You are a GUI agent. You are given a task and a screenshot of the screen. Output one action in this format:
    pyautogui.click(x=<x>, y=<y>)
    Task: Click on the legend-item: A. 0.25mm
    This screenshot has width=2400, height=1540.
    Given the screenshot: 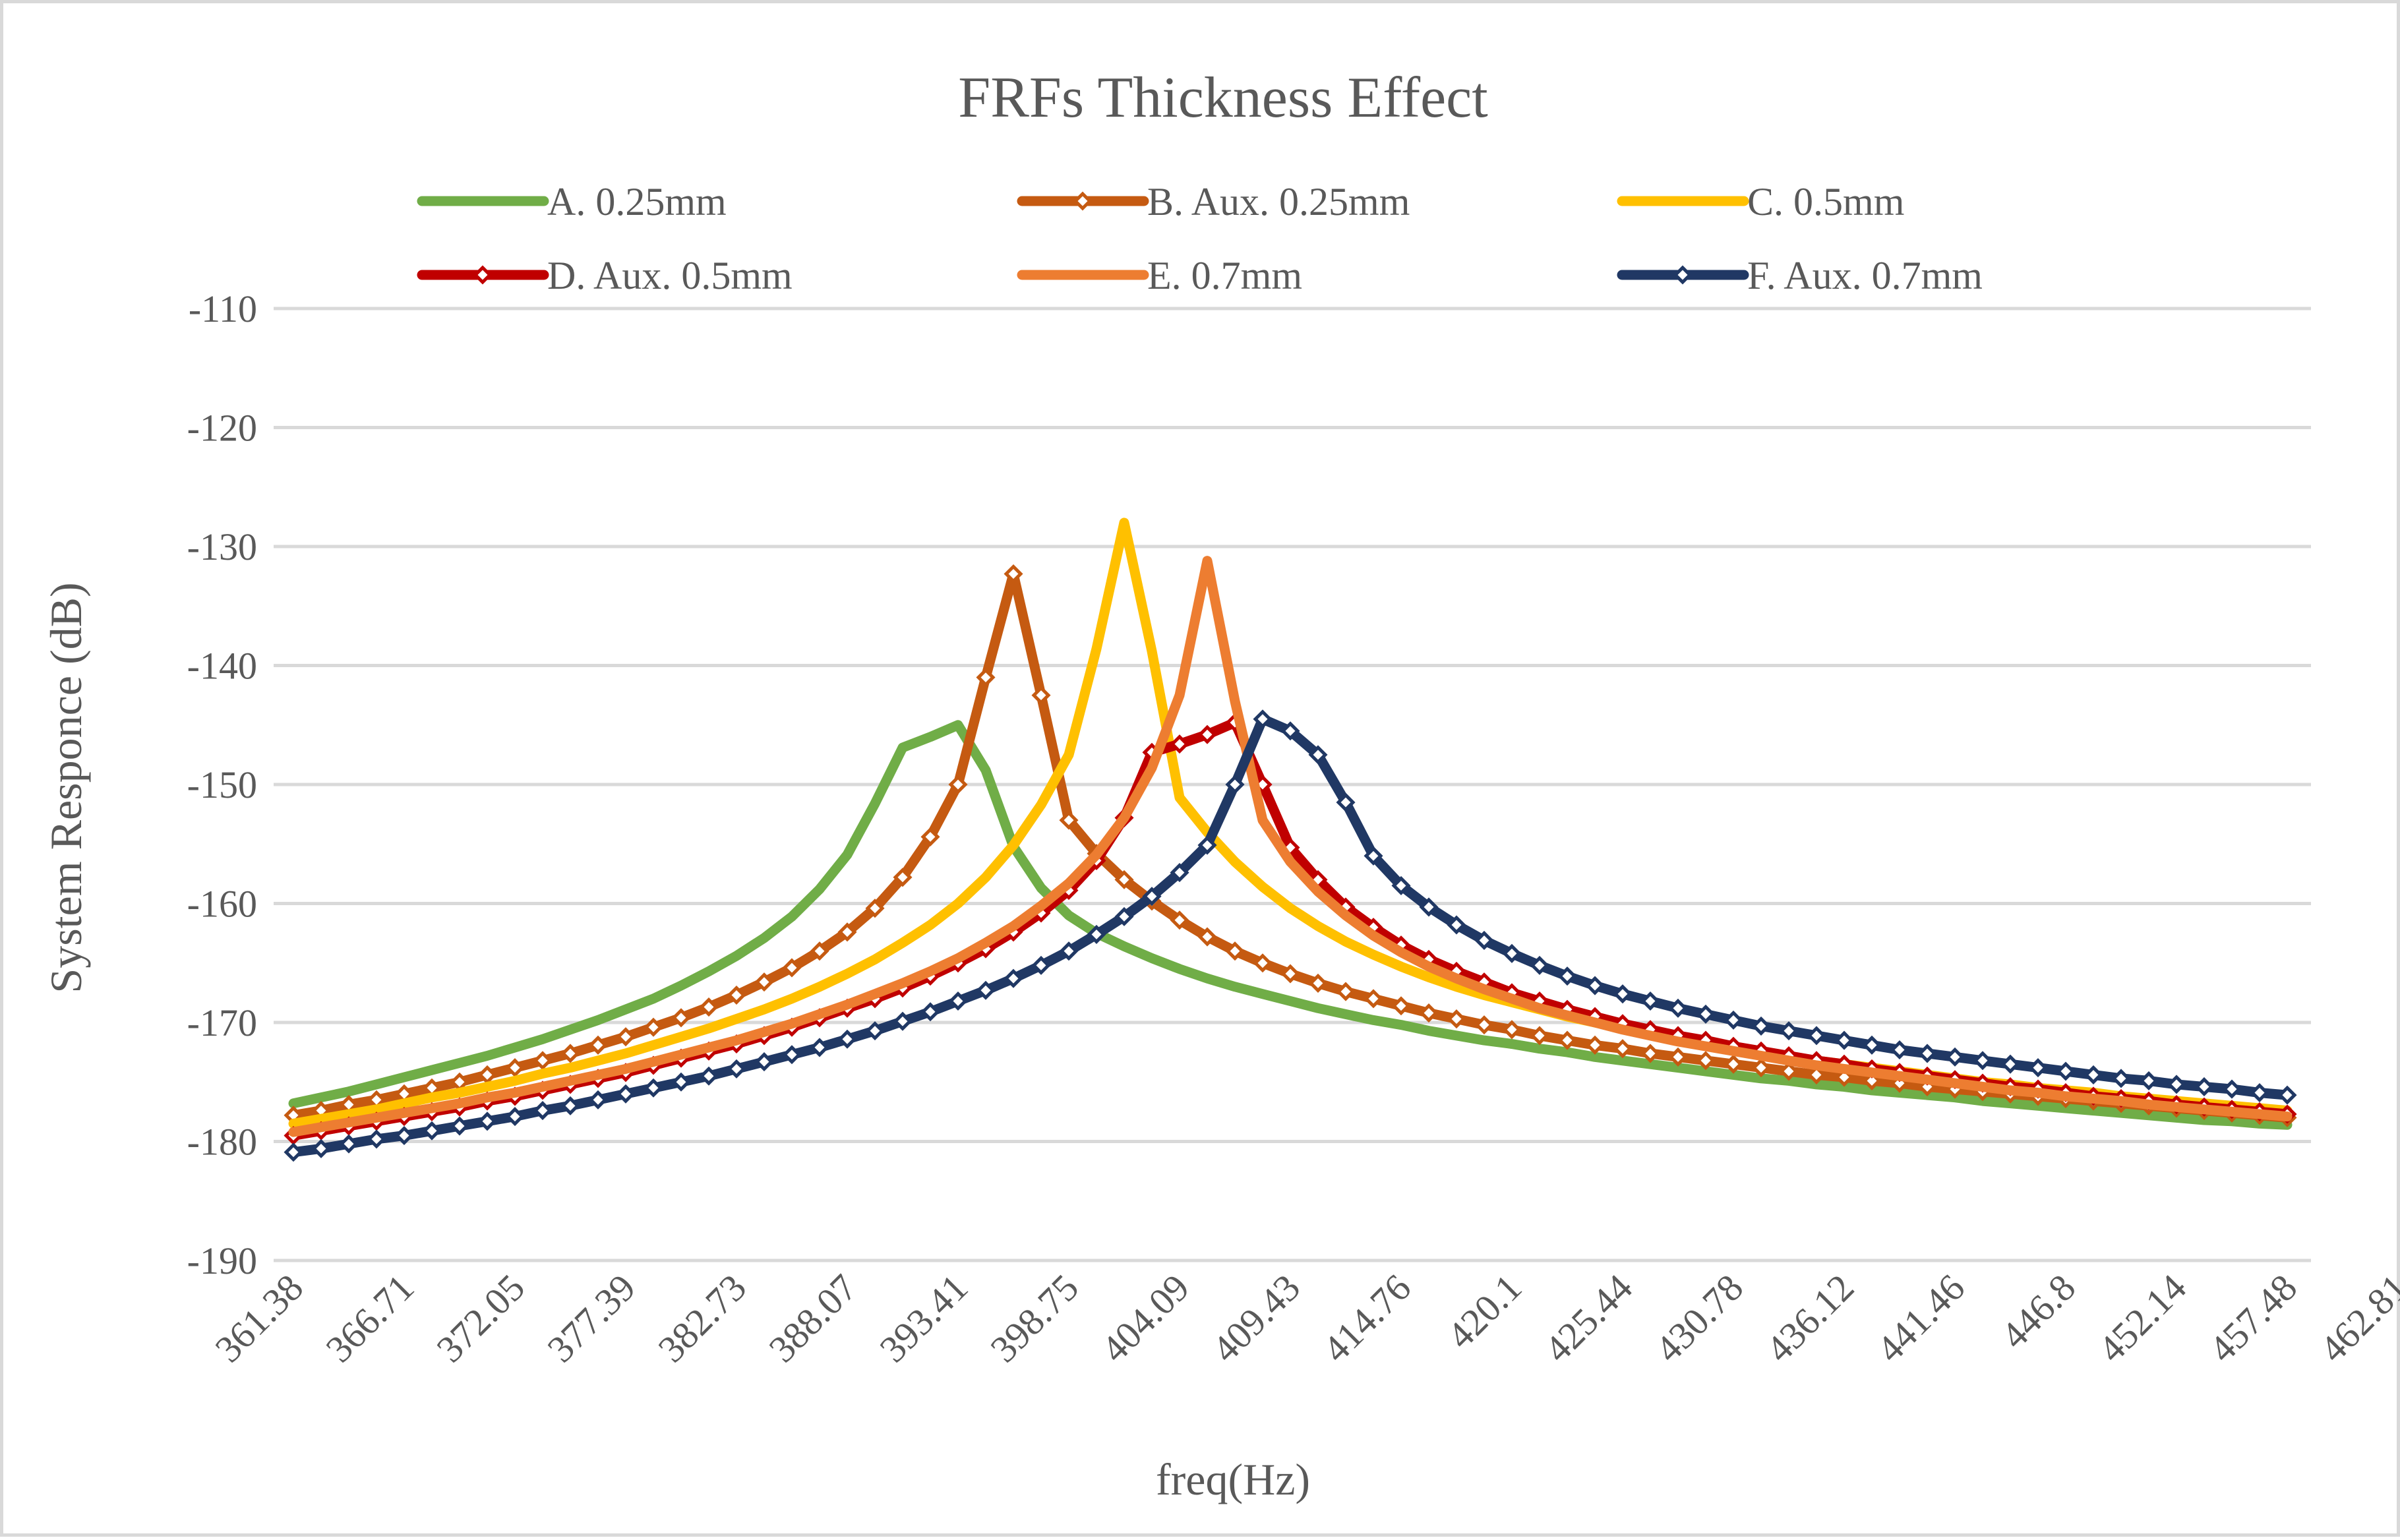 What is the action you would take?
    pyautogui.click(x=572, y=202)
    